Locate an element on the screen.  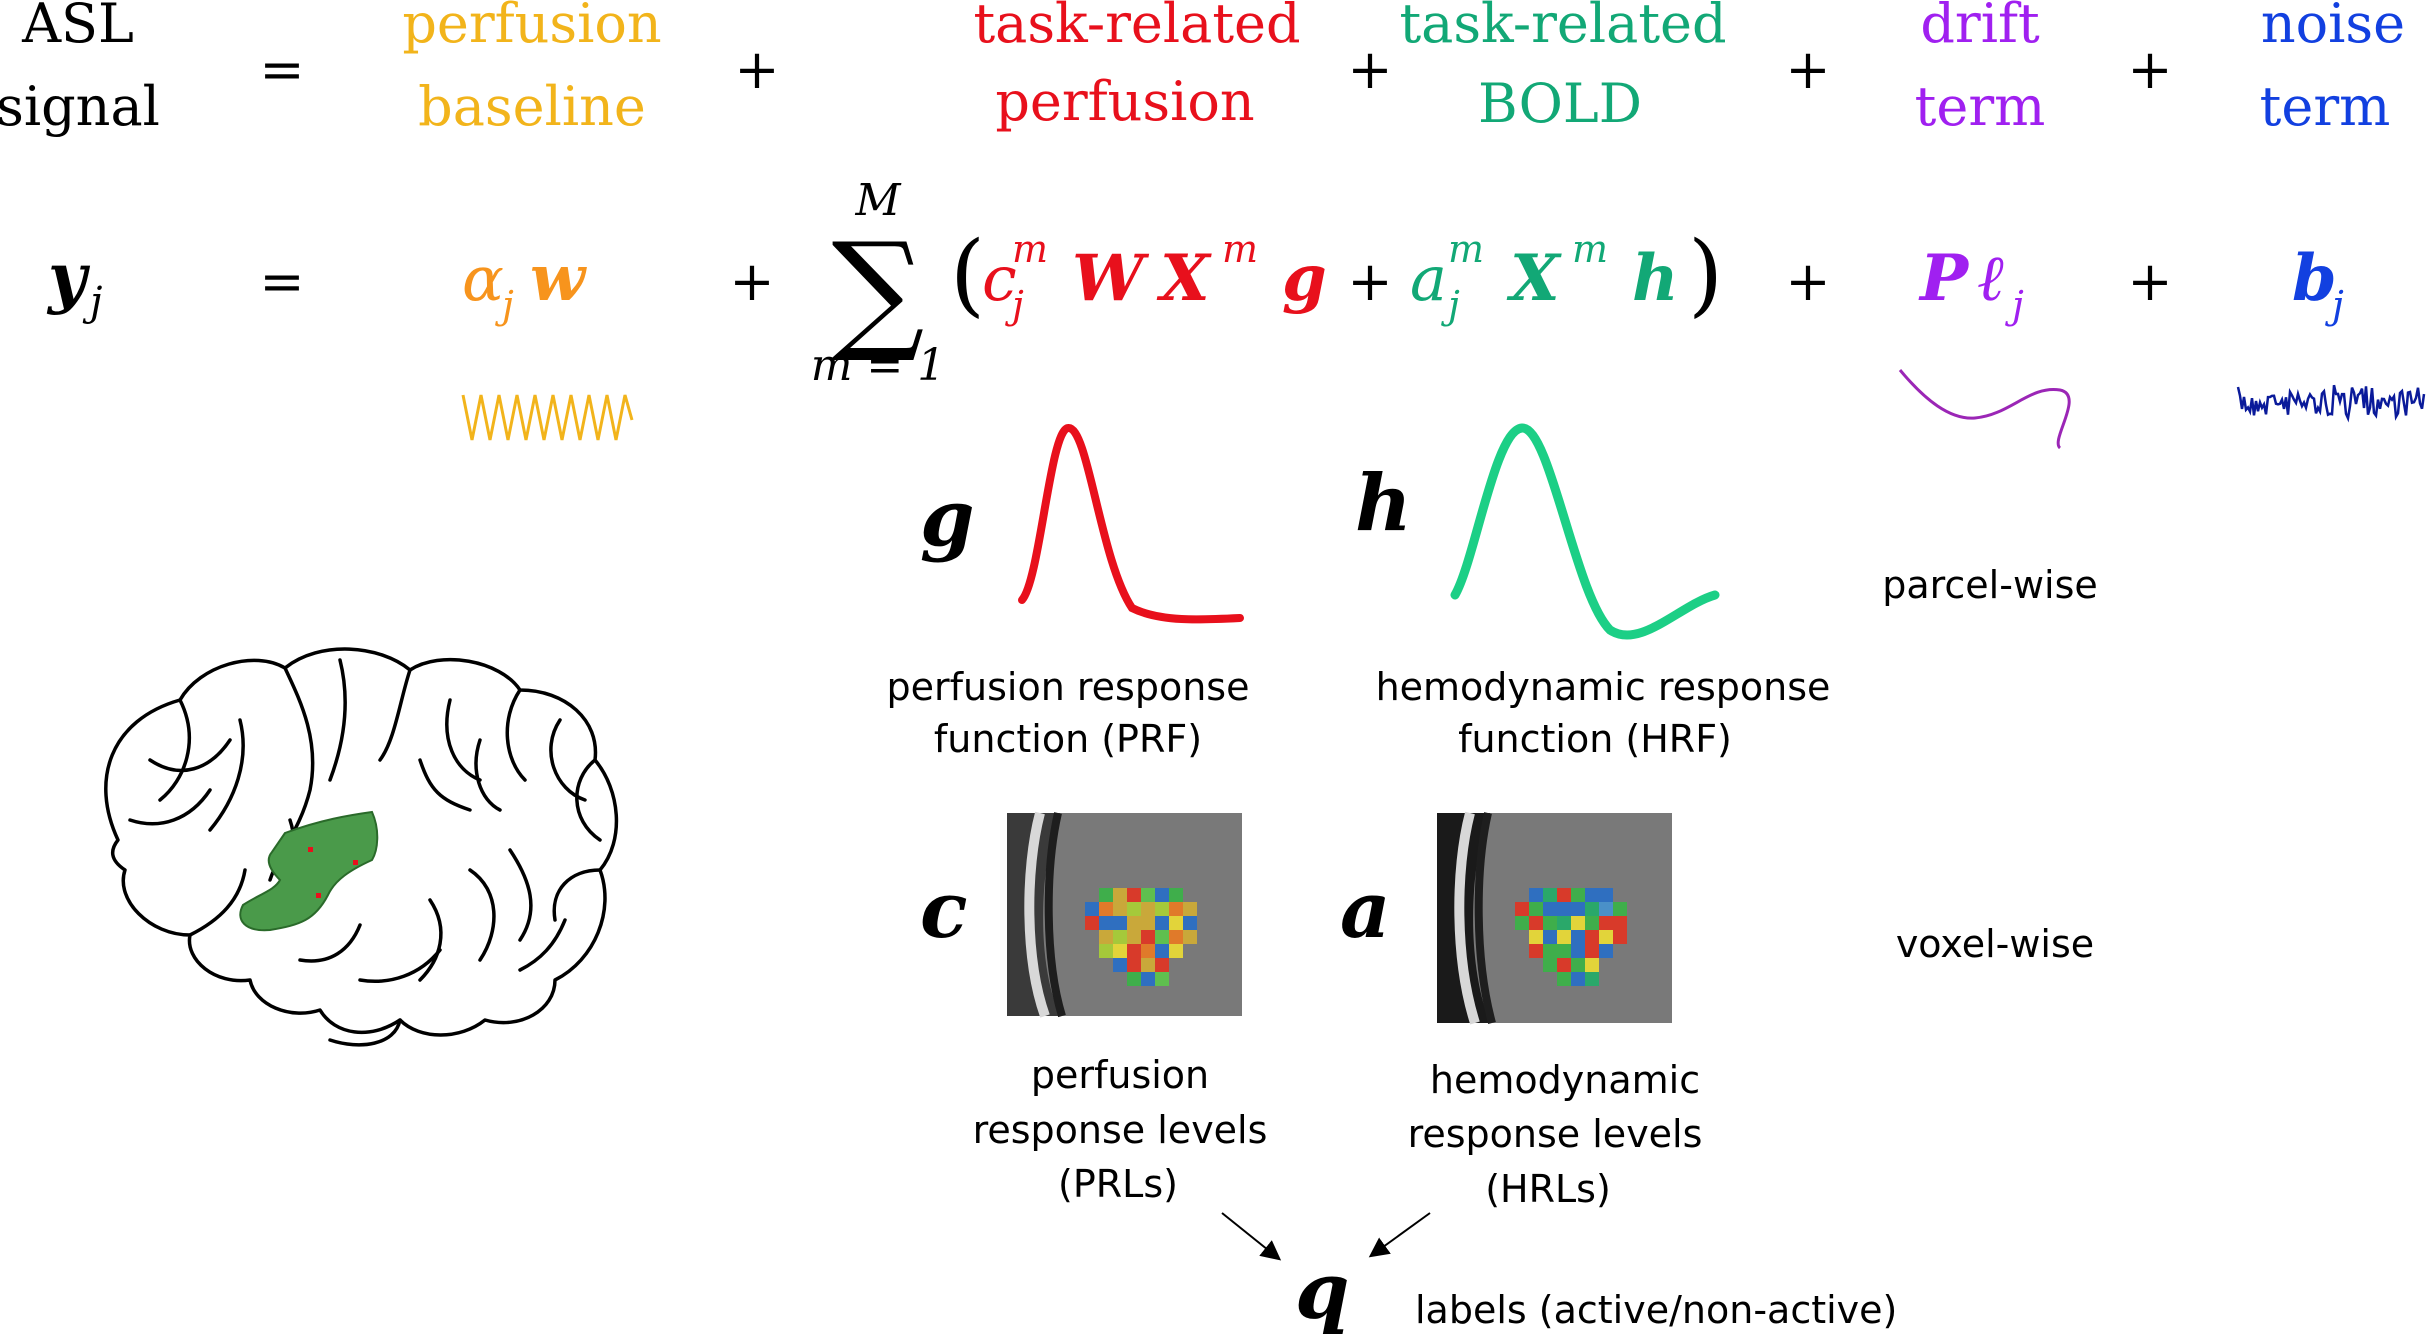
eq-plus-inner: + is located at coordinates (1369, 281).